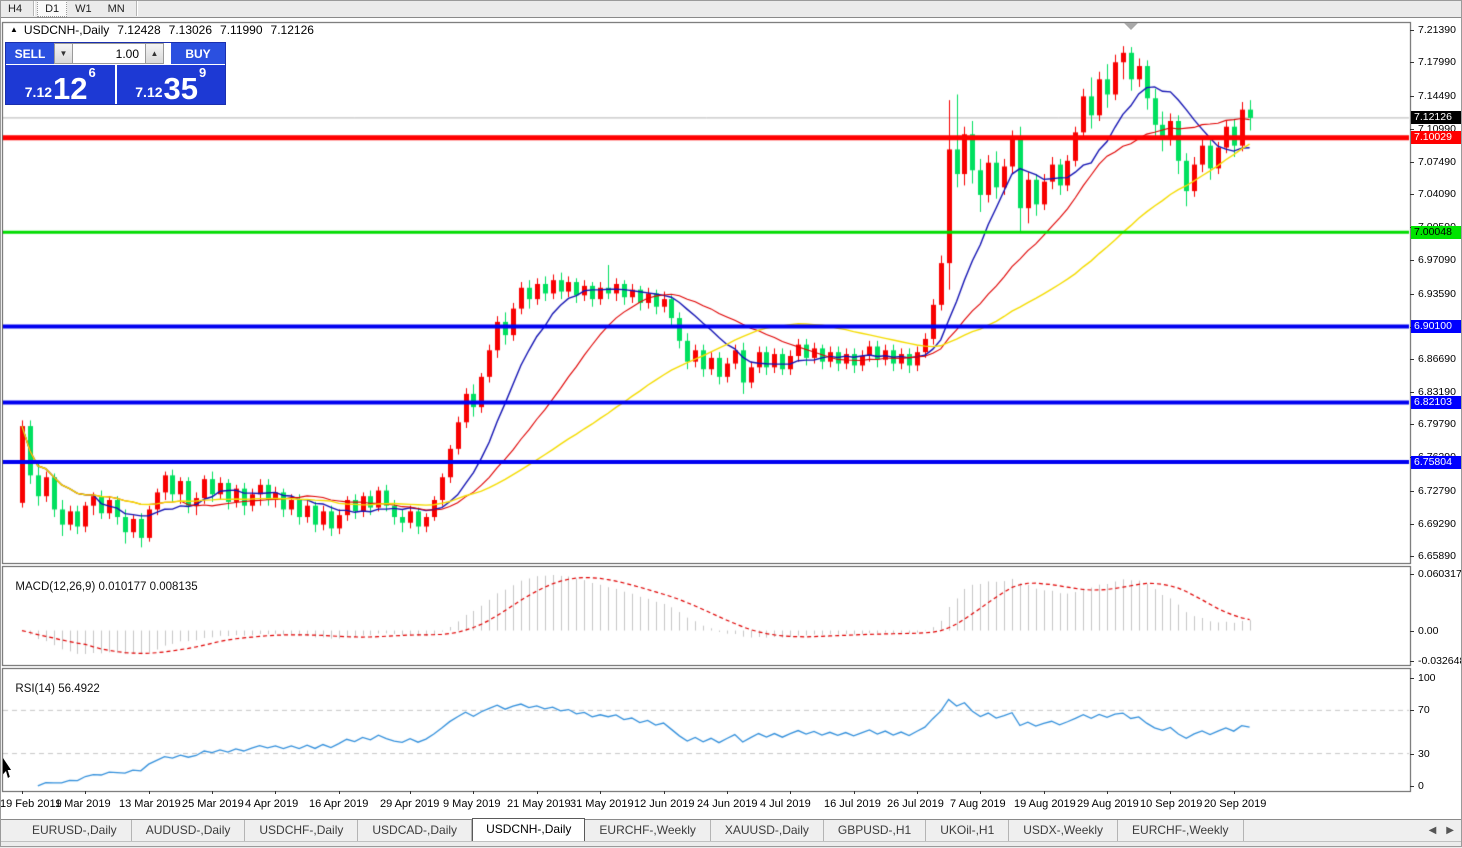  Describe the element at coordinates (189, 830) in the screenshot. I see `tab-audusd-daily: AUDUSD-,Daily` at that location.